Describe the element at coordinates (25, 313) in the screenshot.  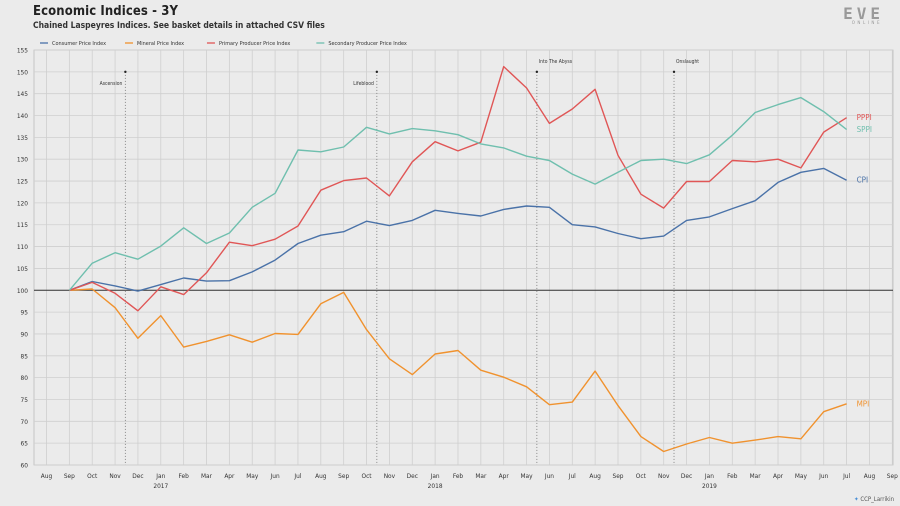
I see `y-tick-label: 95` at that location.